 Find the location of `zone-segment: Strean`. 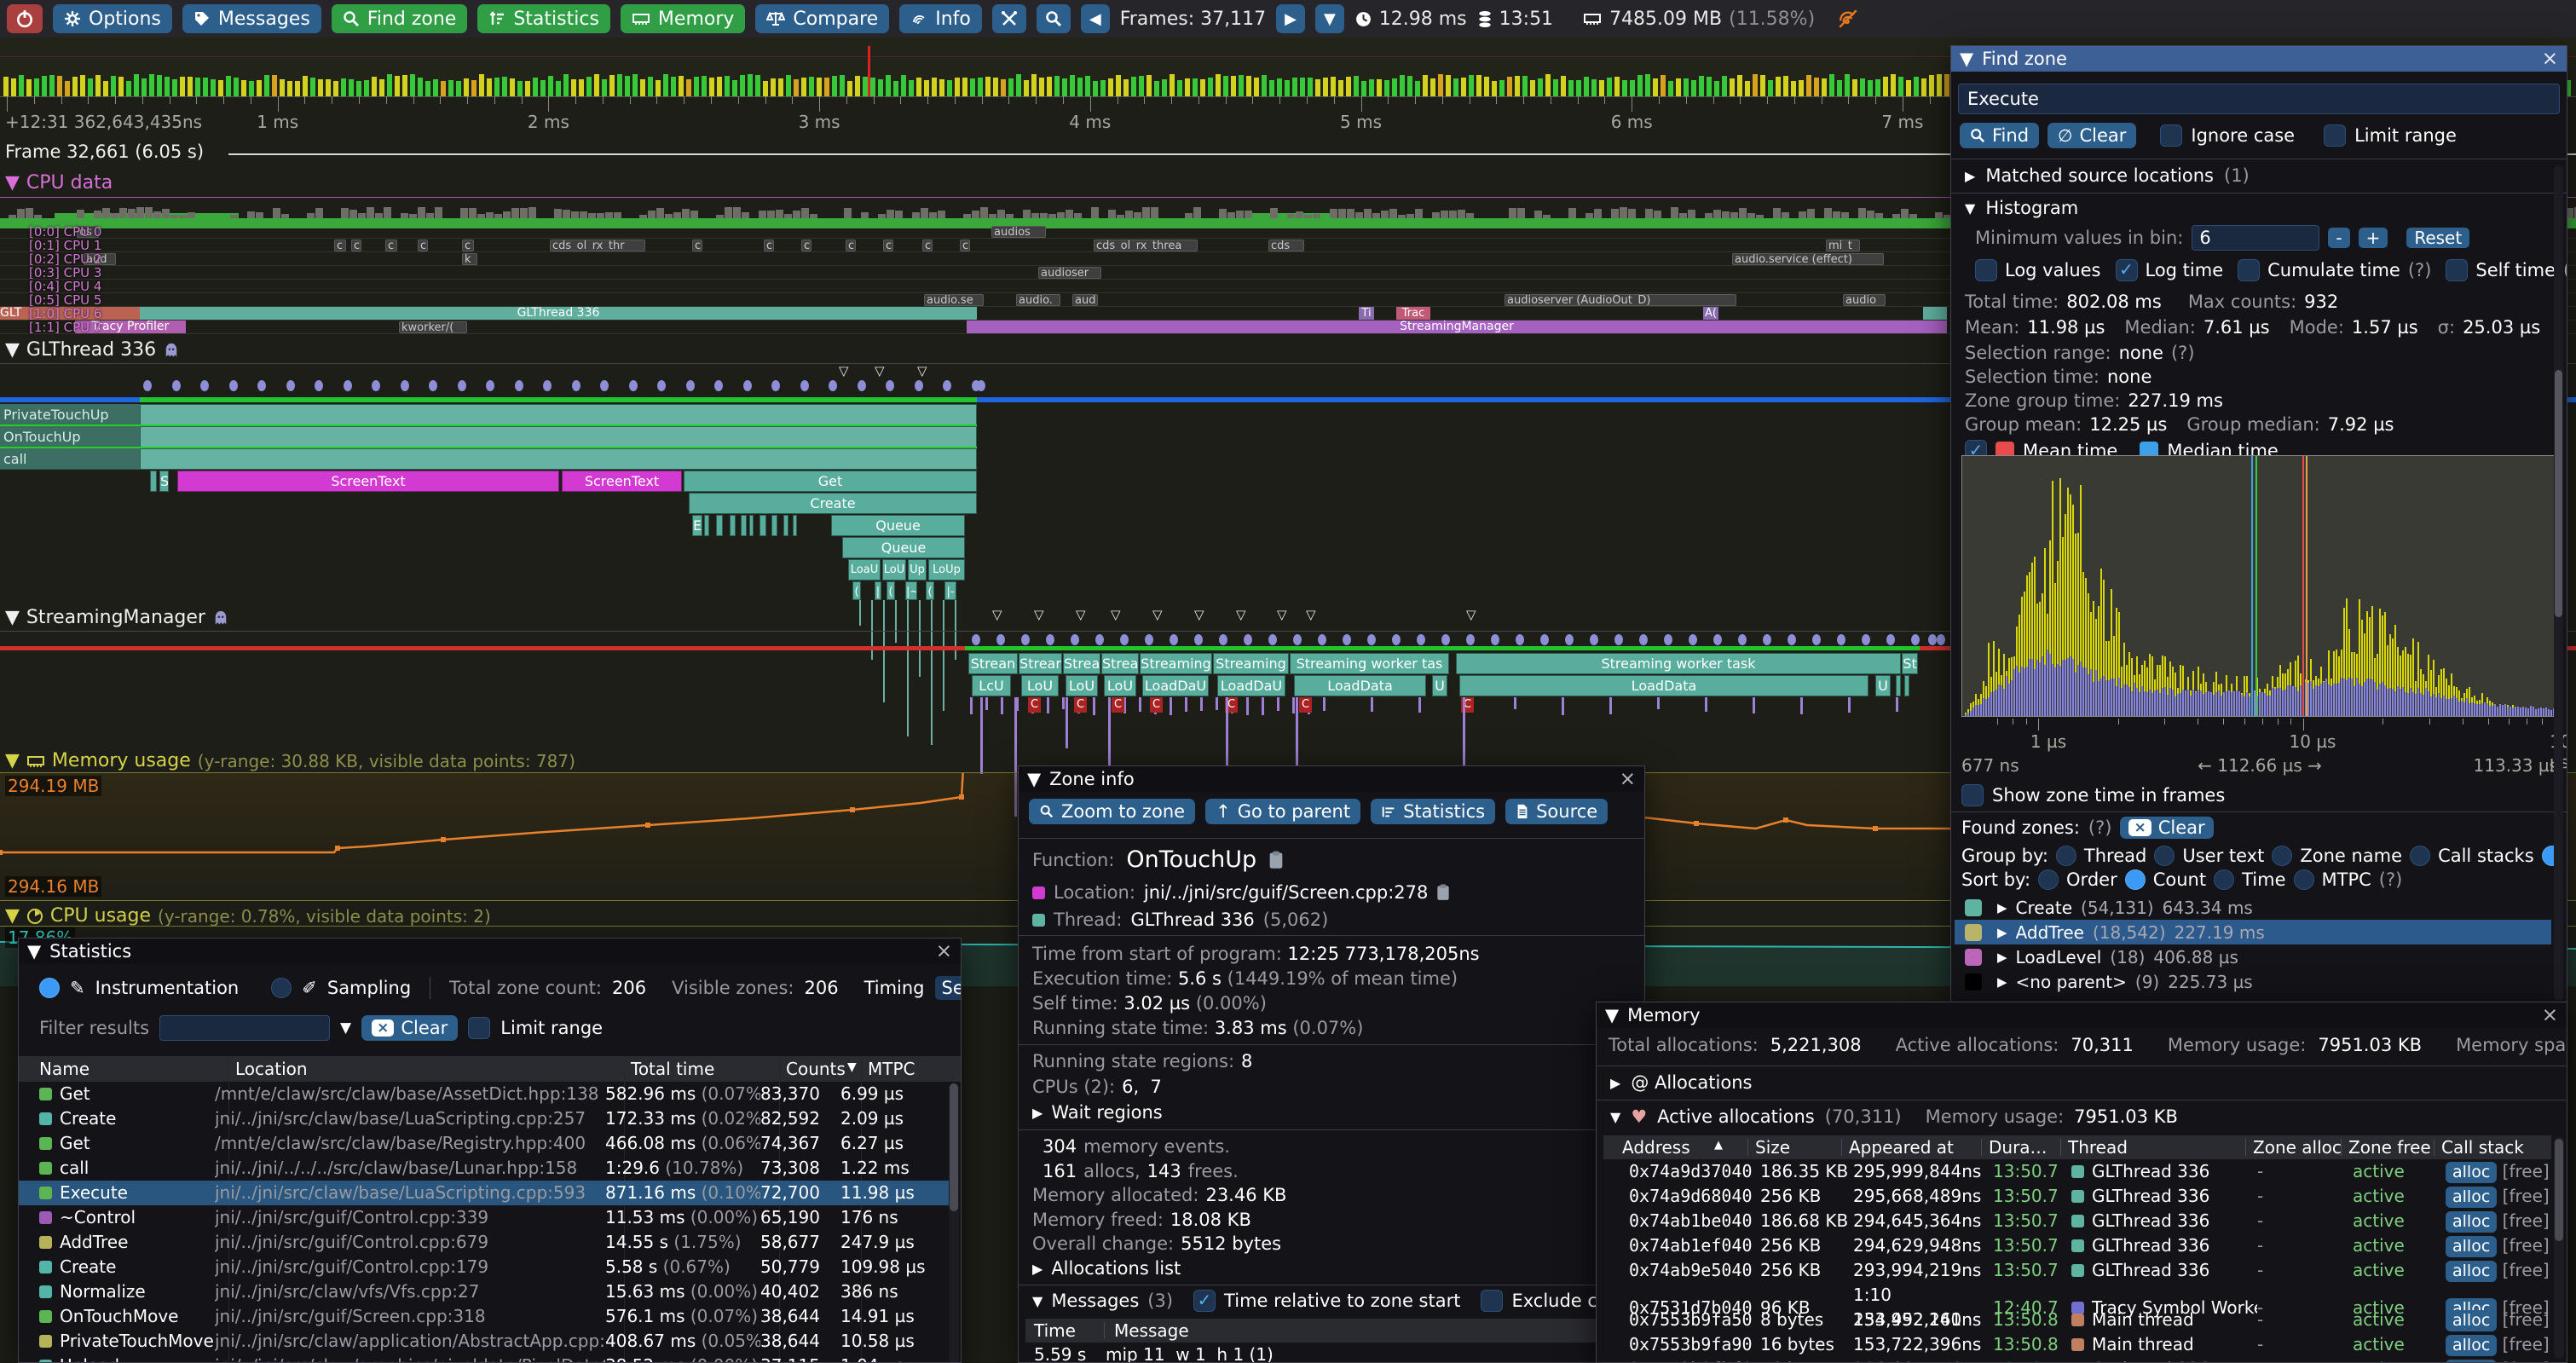

zone-segment: Strean is located at coordinates (993, 663).